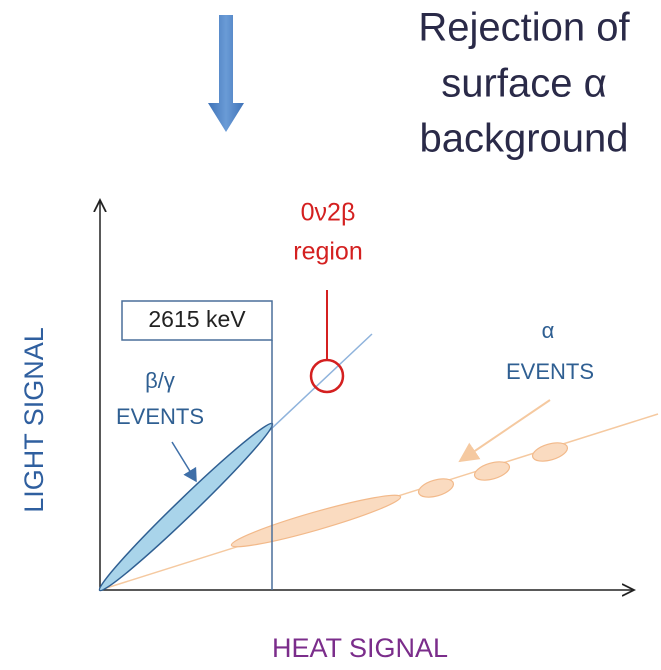 This screenshot has width=661, height=670. I want to click on down-arrow, so click(226, 73).